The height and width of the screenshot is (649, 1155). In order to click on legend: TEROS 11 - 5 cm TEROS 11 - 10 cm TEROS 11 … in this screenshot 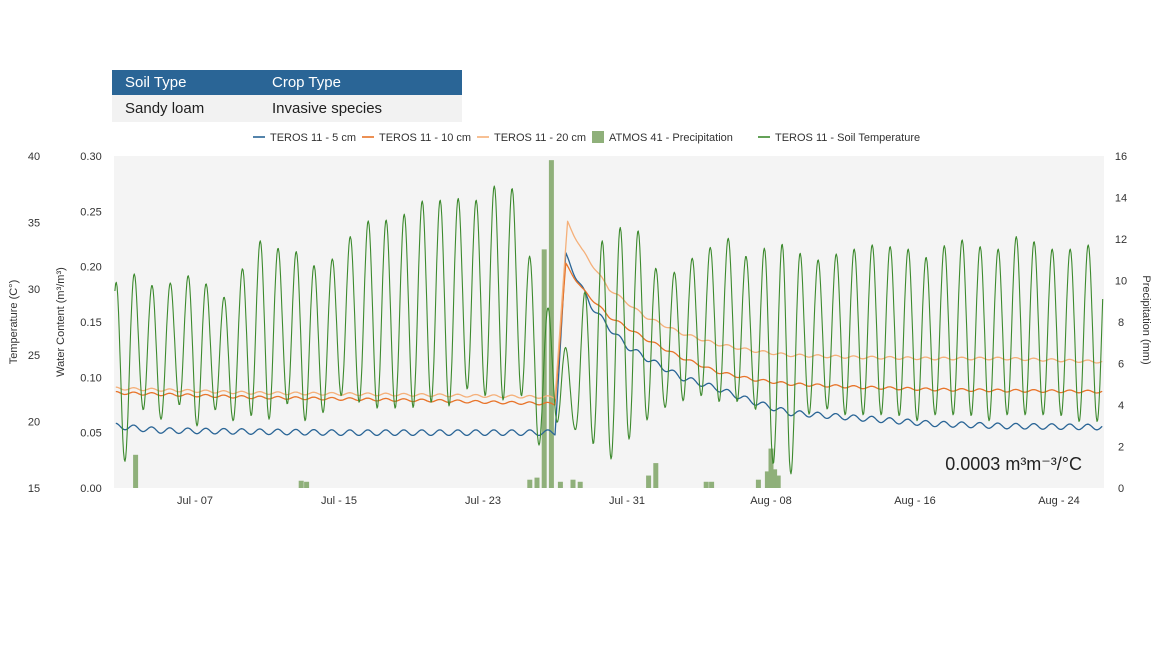, I will do `click(586, 137)`.